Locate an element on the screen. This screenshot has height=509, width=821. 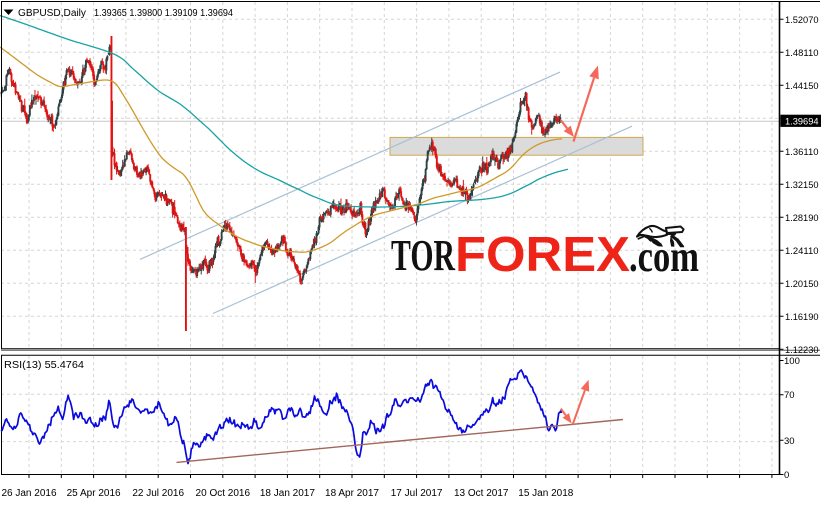
svg-text: 13 Oct 2017 is located at coordinates (481, 493).